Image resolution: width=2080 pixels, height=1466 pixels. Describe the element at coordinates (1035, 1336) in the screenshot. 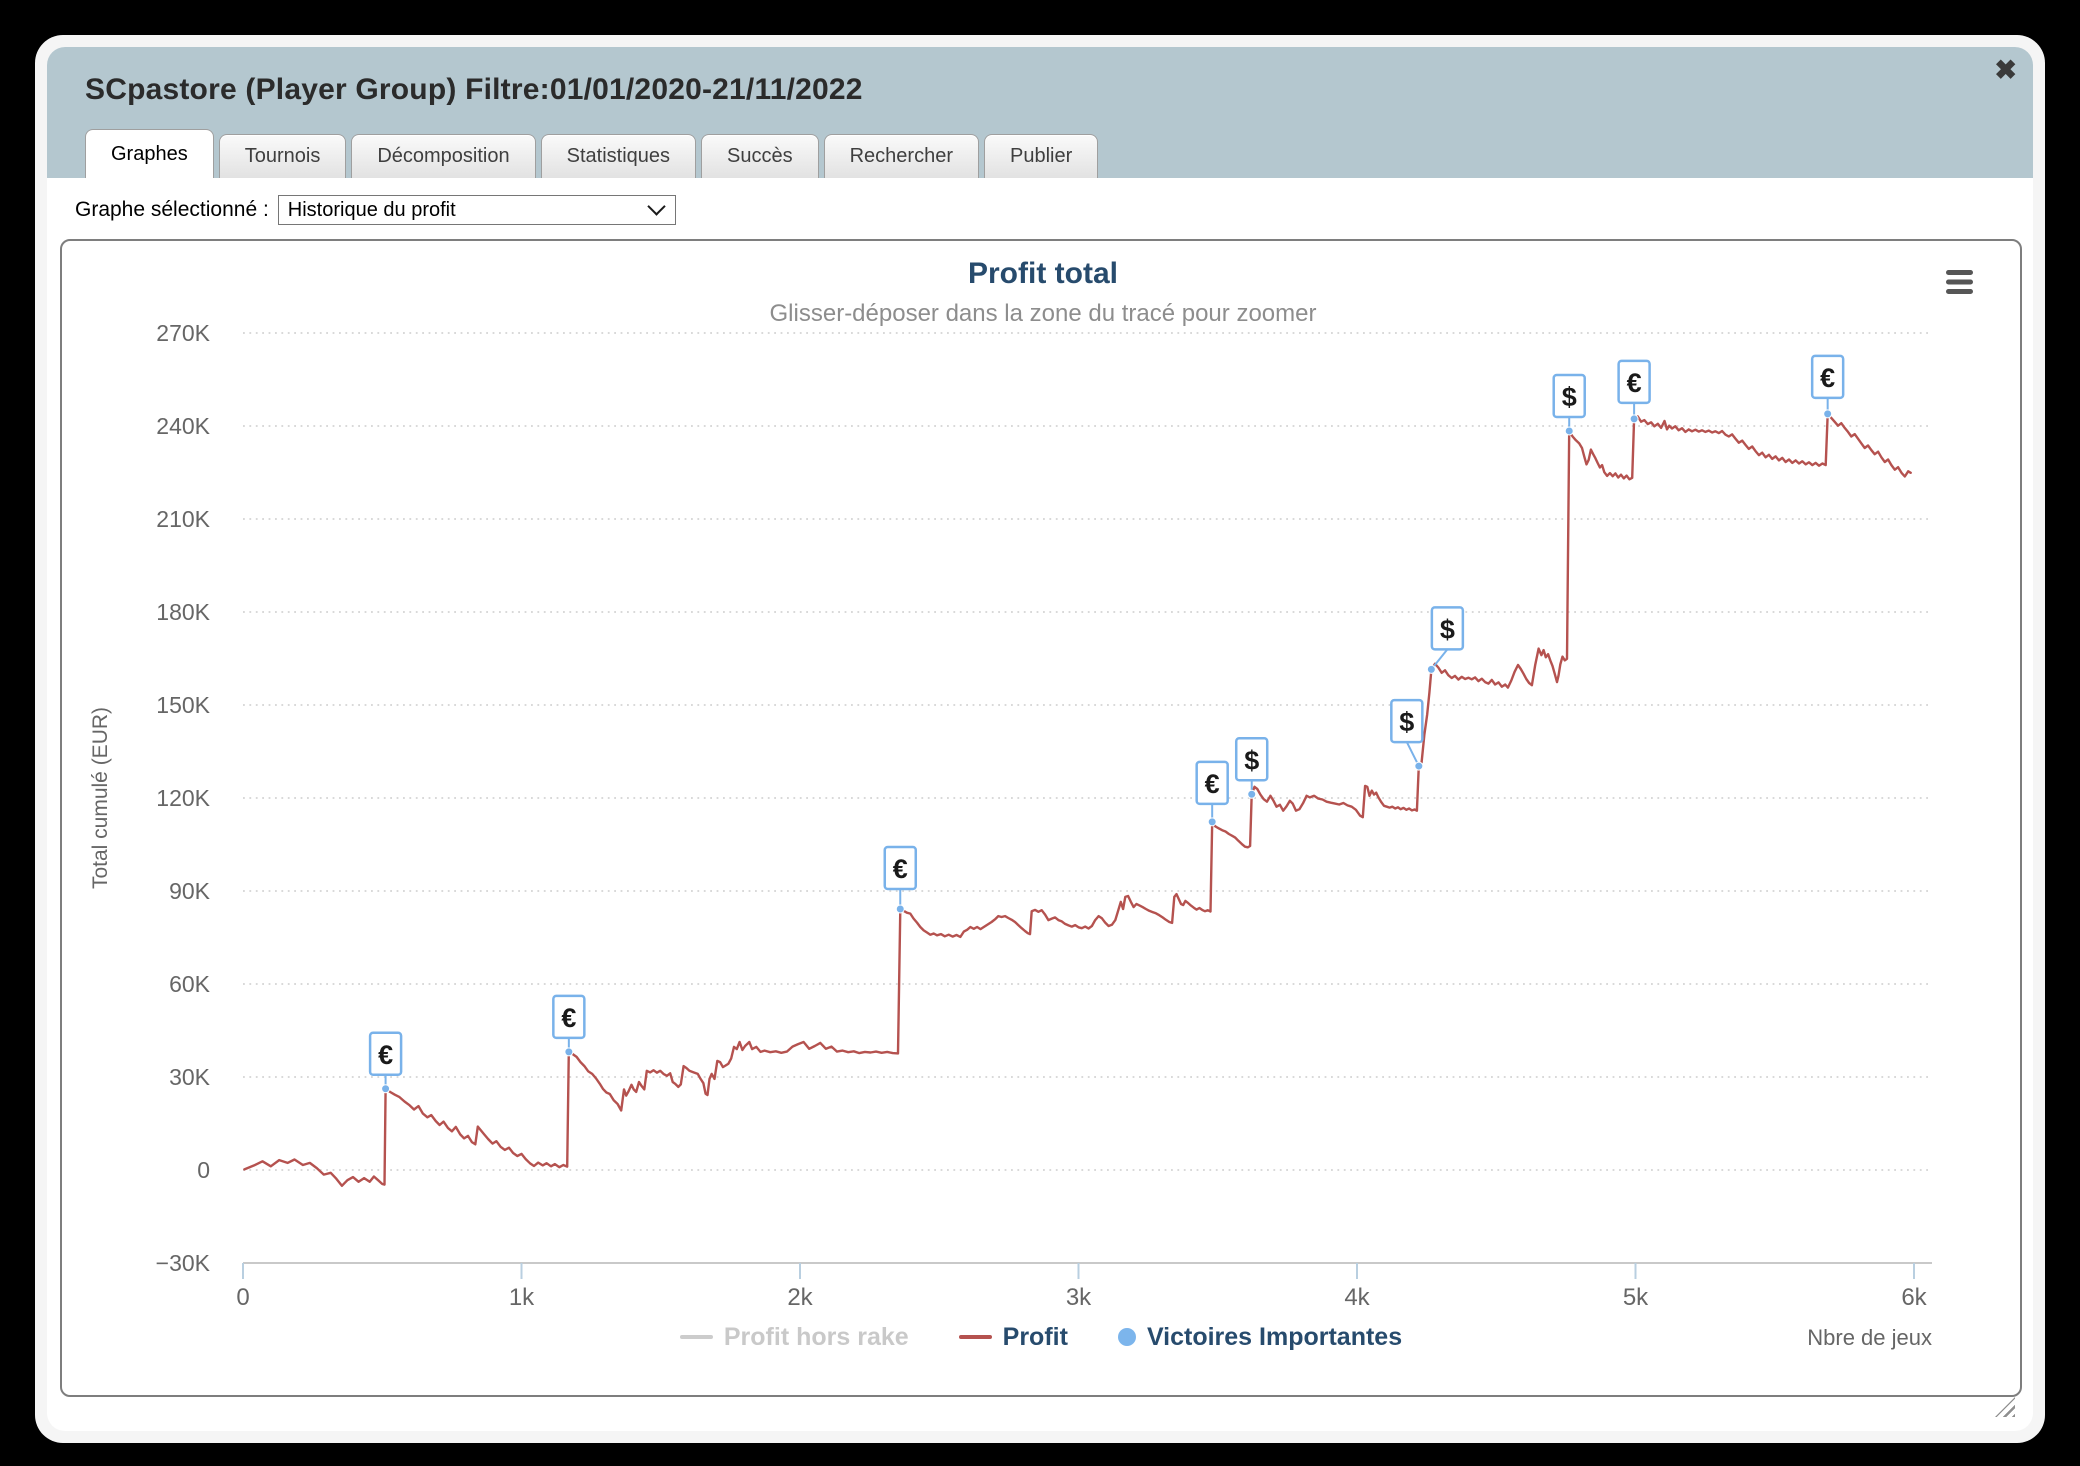

I see `legend-label: Profit` at that location.